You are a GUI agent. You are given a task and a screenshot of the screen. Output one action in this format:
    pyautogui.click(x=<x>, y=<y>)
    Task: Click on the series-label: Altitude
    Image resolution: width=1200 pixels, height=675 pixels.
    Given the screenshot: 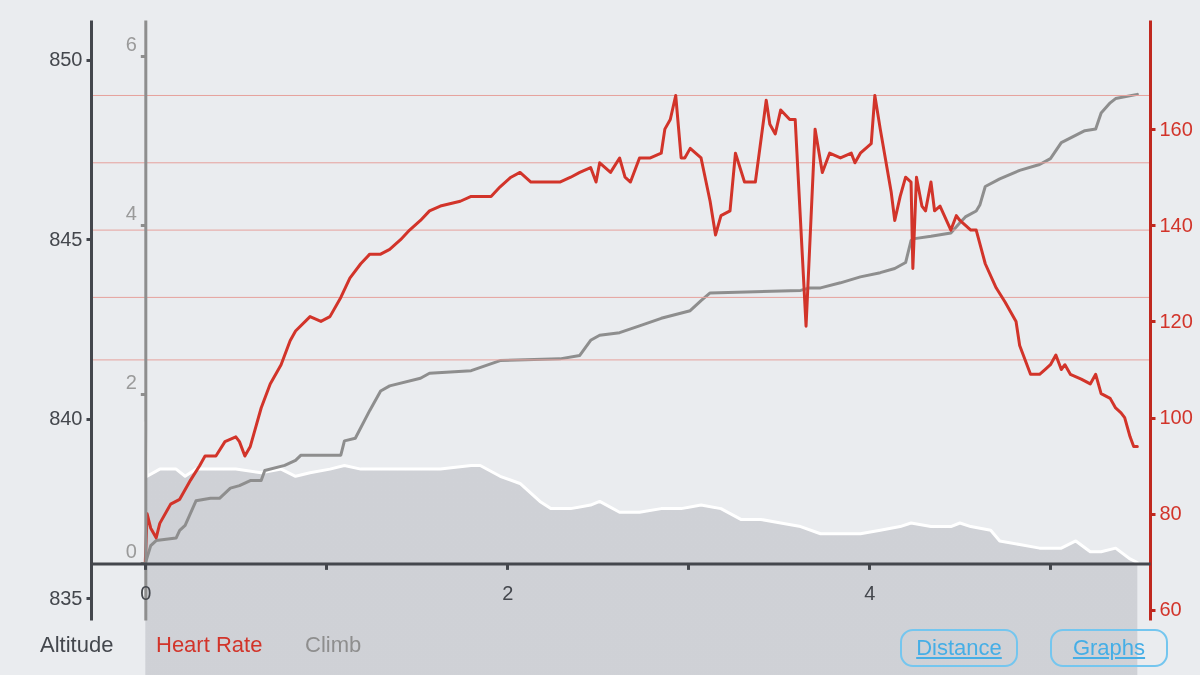 What is the action you would take?
    pyautogui.click(x=77, y=644)
    